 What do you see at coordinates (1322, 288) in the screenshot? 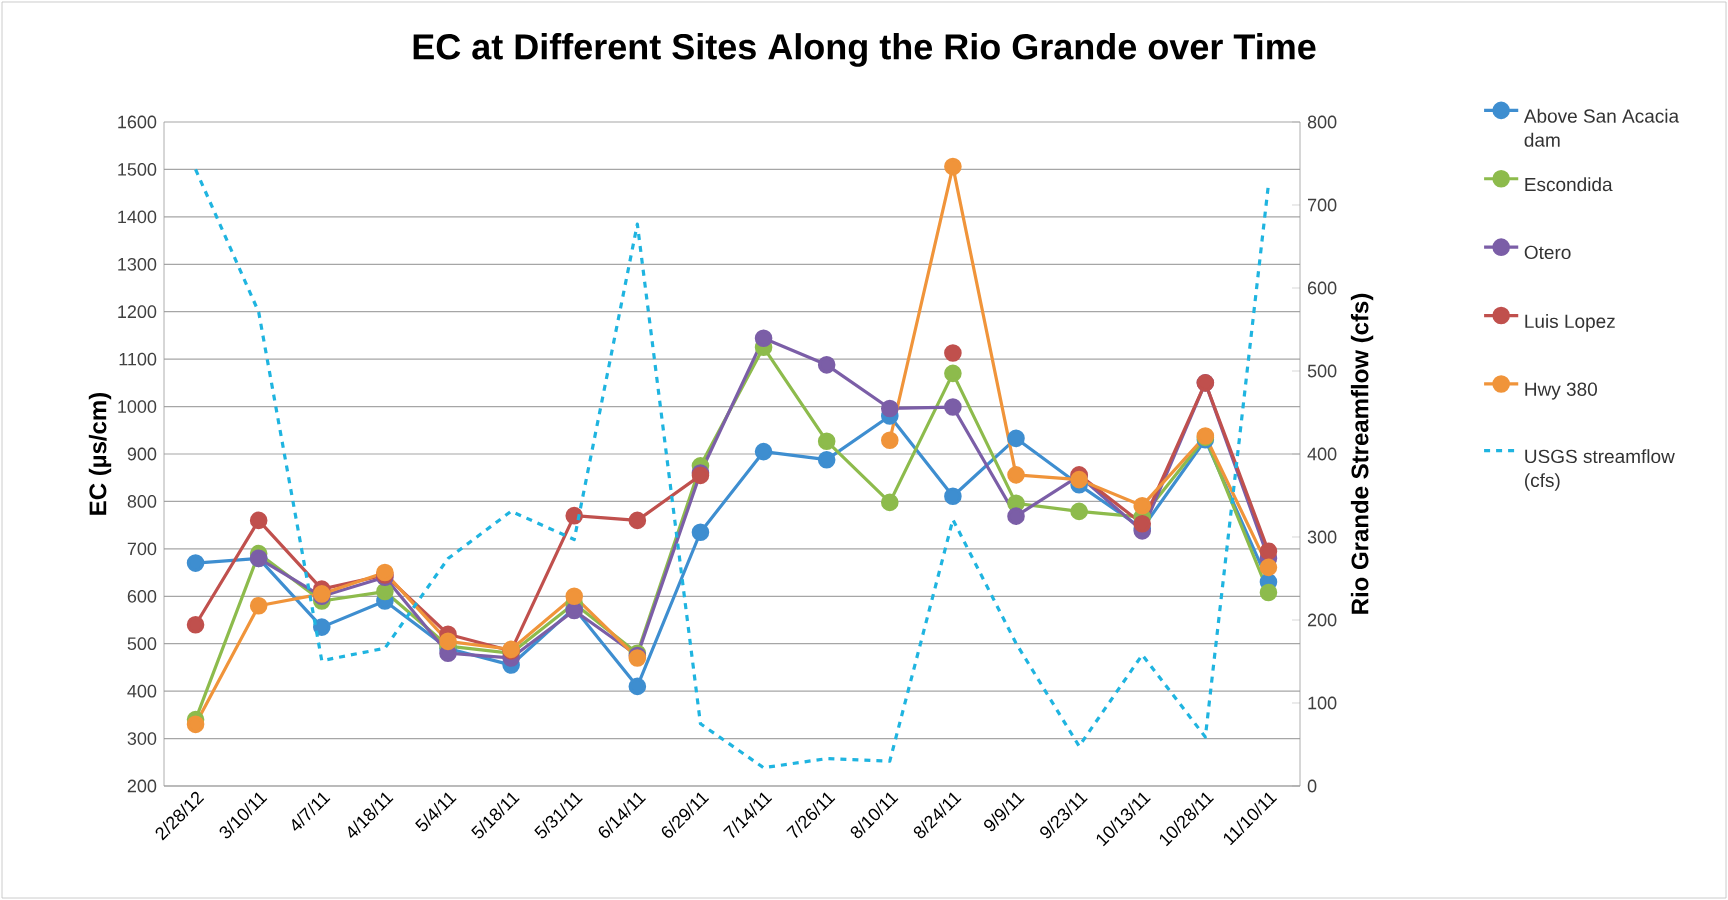
I see `y2-tick-label: 600` at bounding box center [1322, 288].